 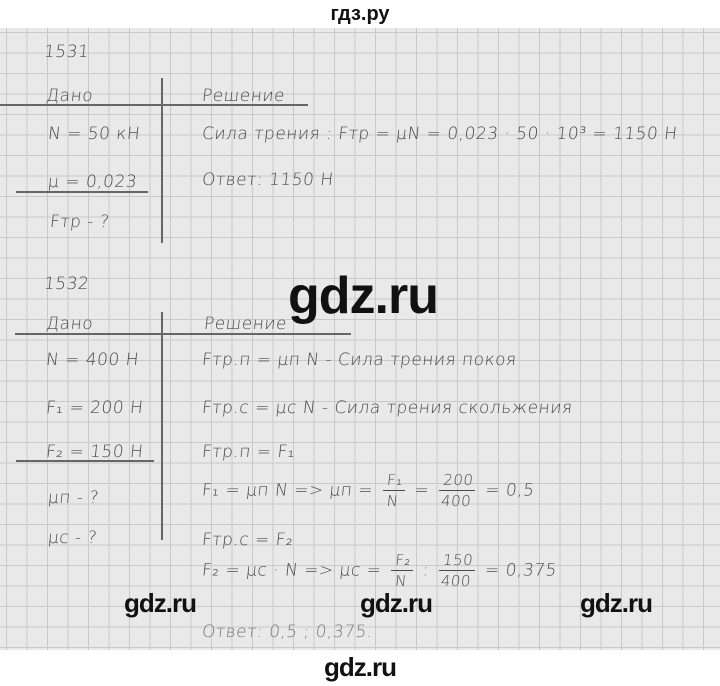 What do you see at coordinates (403, 560) in the screenshot?
I see `numerator: F₂` at bounding box center [403, 560].